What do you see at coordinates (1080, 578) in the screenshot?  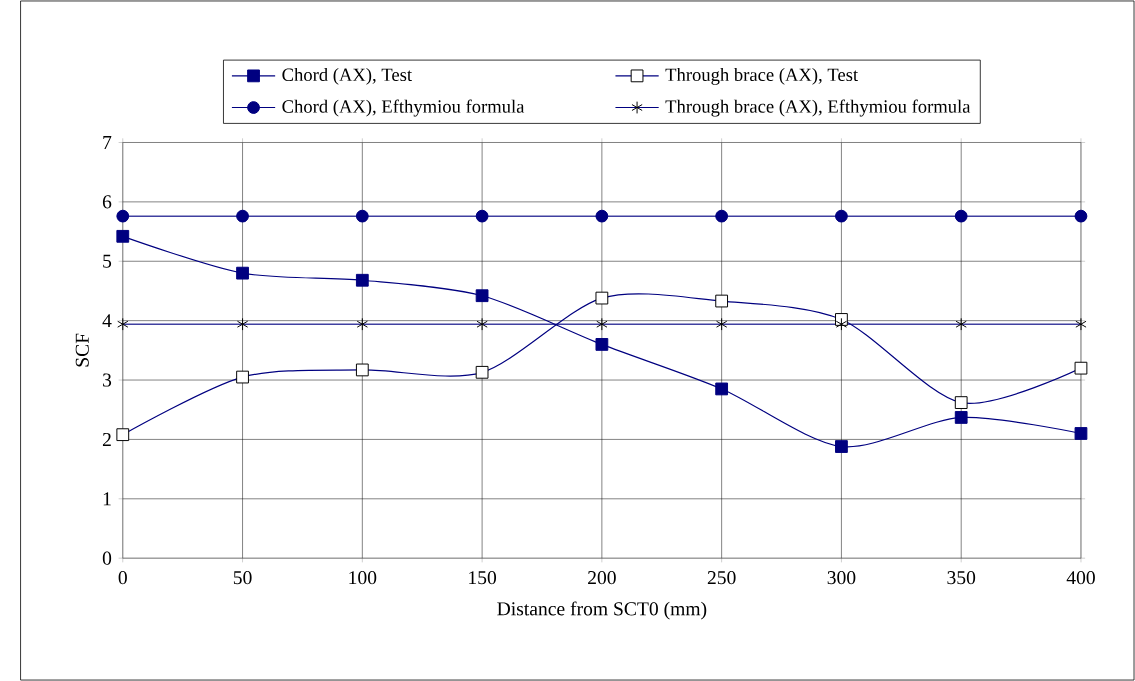 I see `x-tick-label: 400` at bounding box center [1080, 578].